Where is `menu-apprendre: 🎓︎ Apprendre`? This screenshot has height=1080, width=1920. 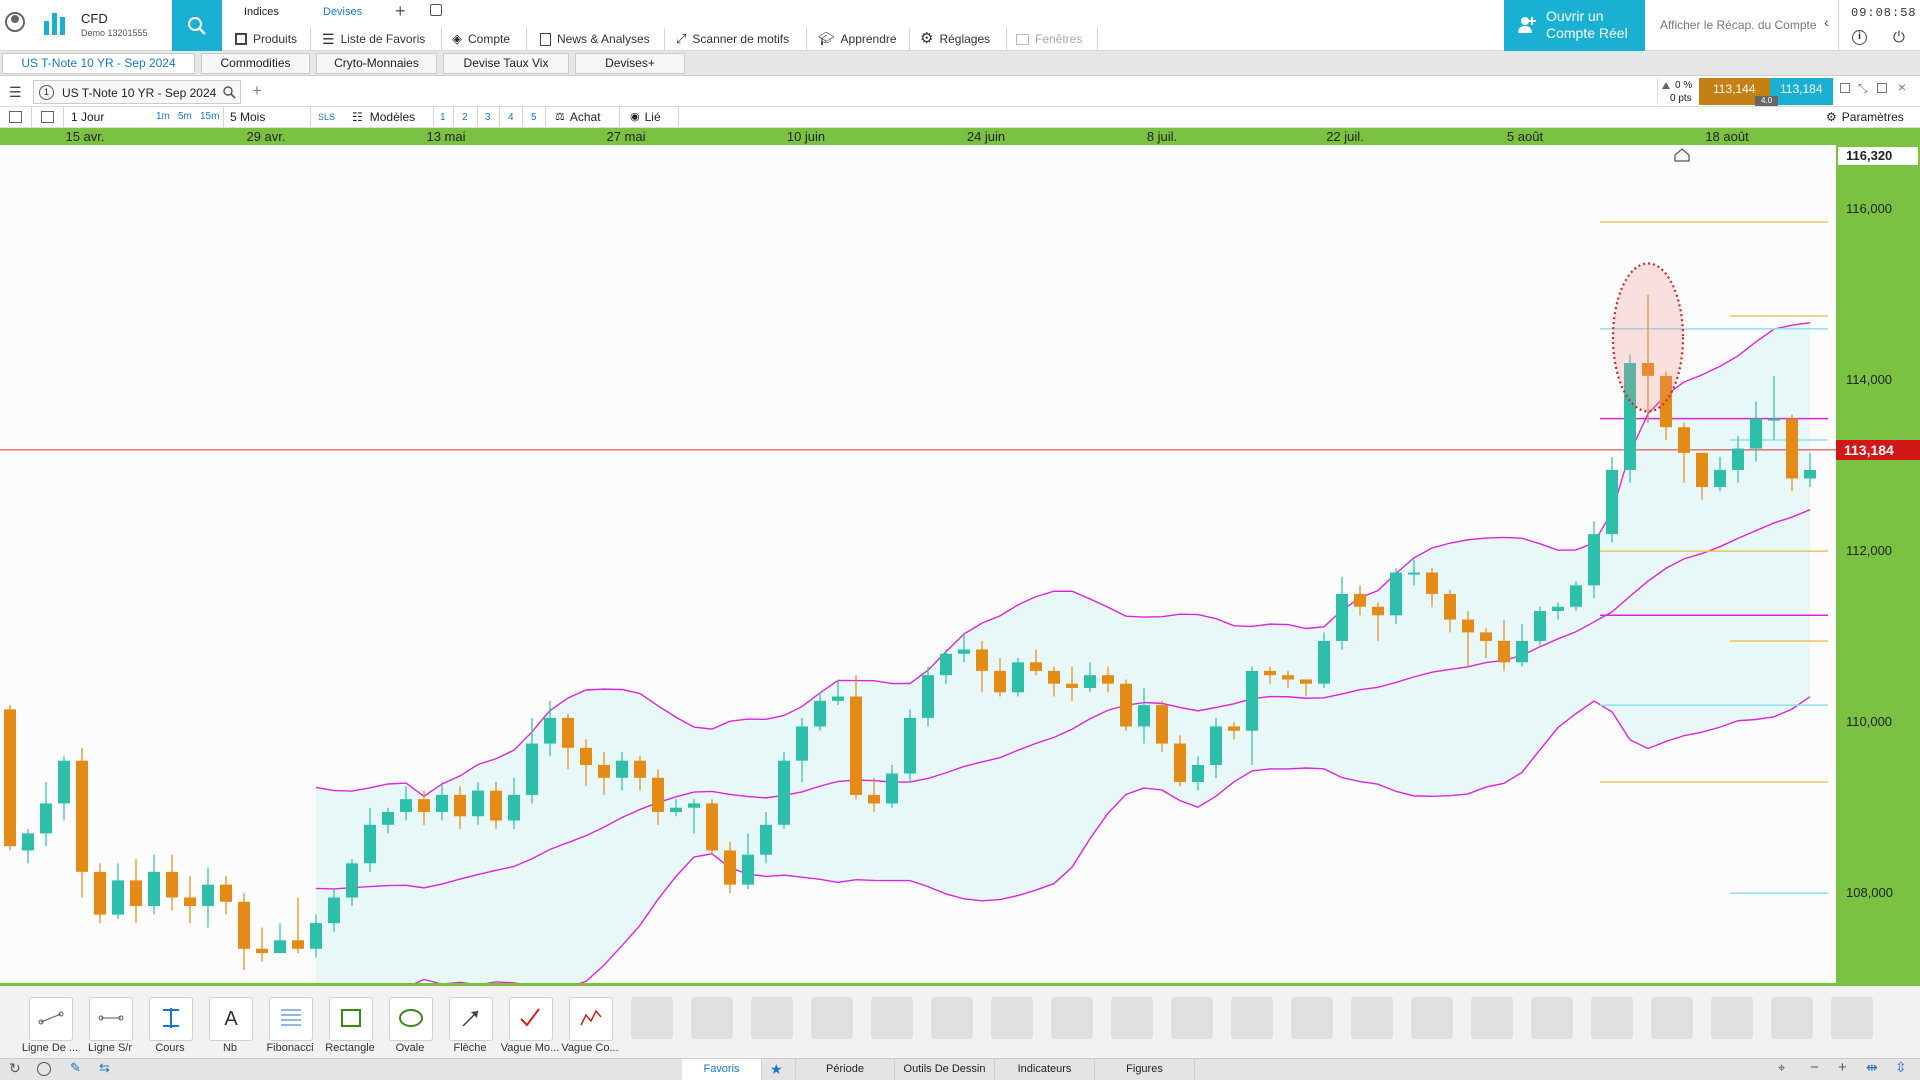 menu-apprendre: 🎓︎ Apprendre is located at coordinates (857, 39).